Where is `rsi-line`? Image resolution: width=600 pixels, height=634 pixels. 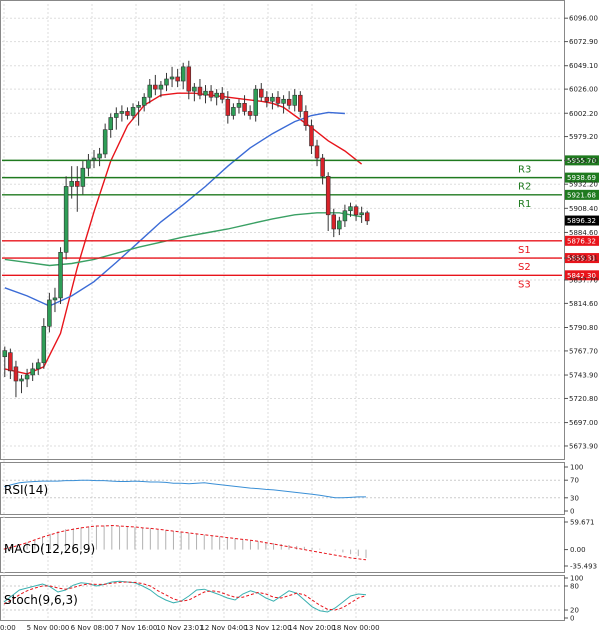
rsi-line is located at coordinates (184, 489).